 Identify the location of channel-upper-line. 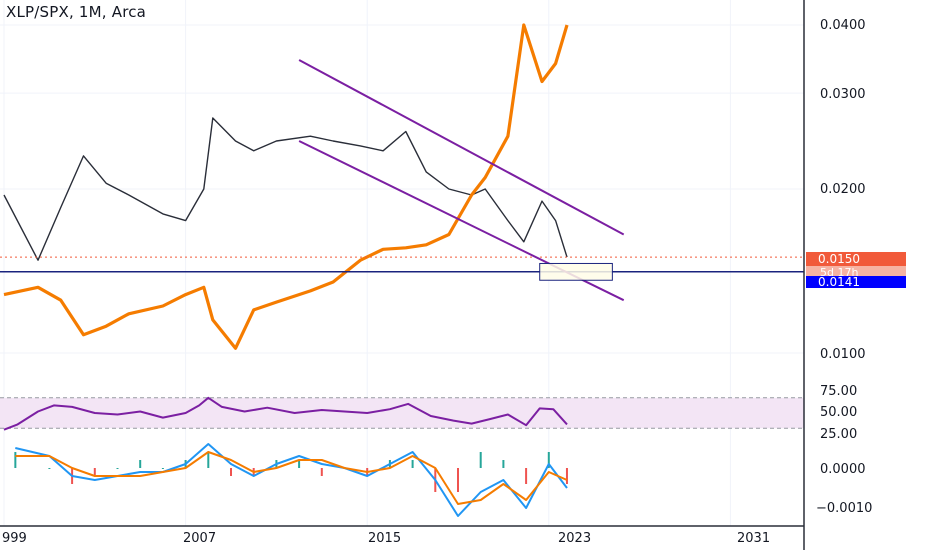
(461, 147).